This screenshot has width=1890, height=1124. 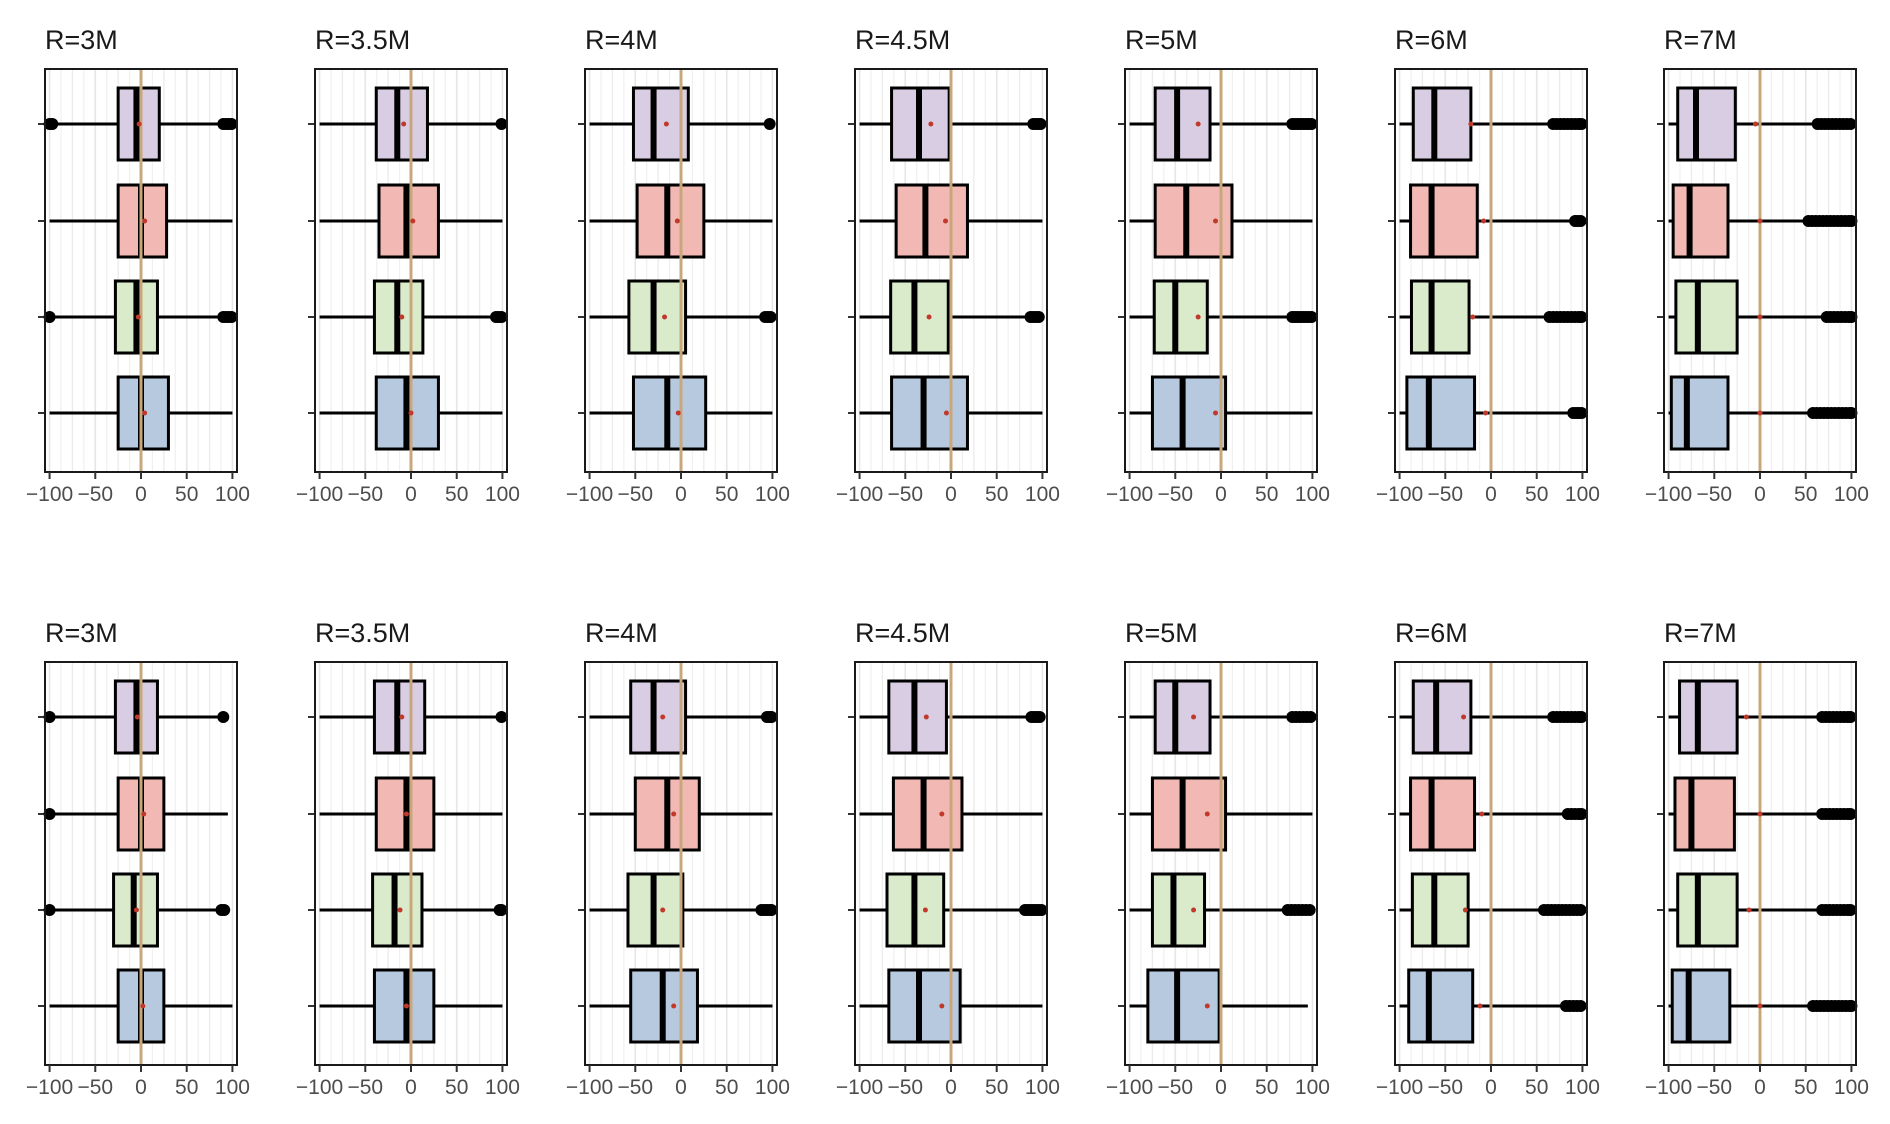 I want to click on panel-title: R=7M, so click(x=1700, y=40).